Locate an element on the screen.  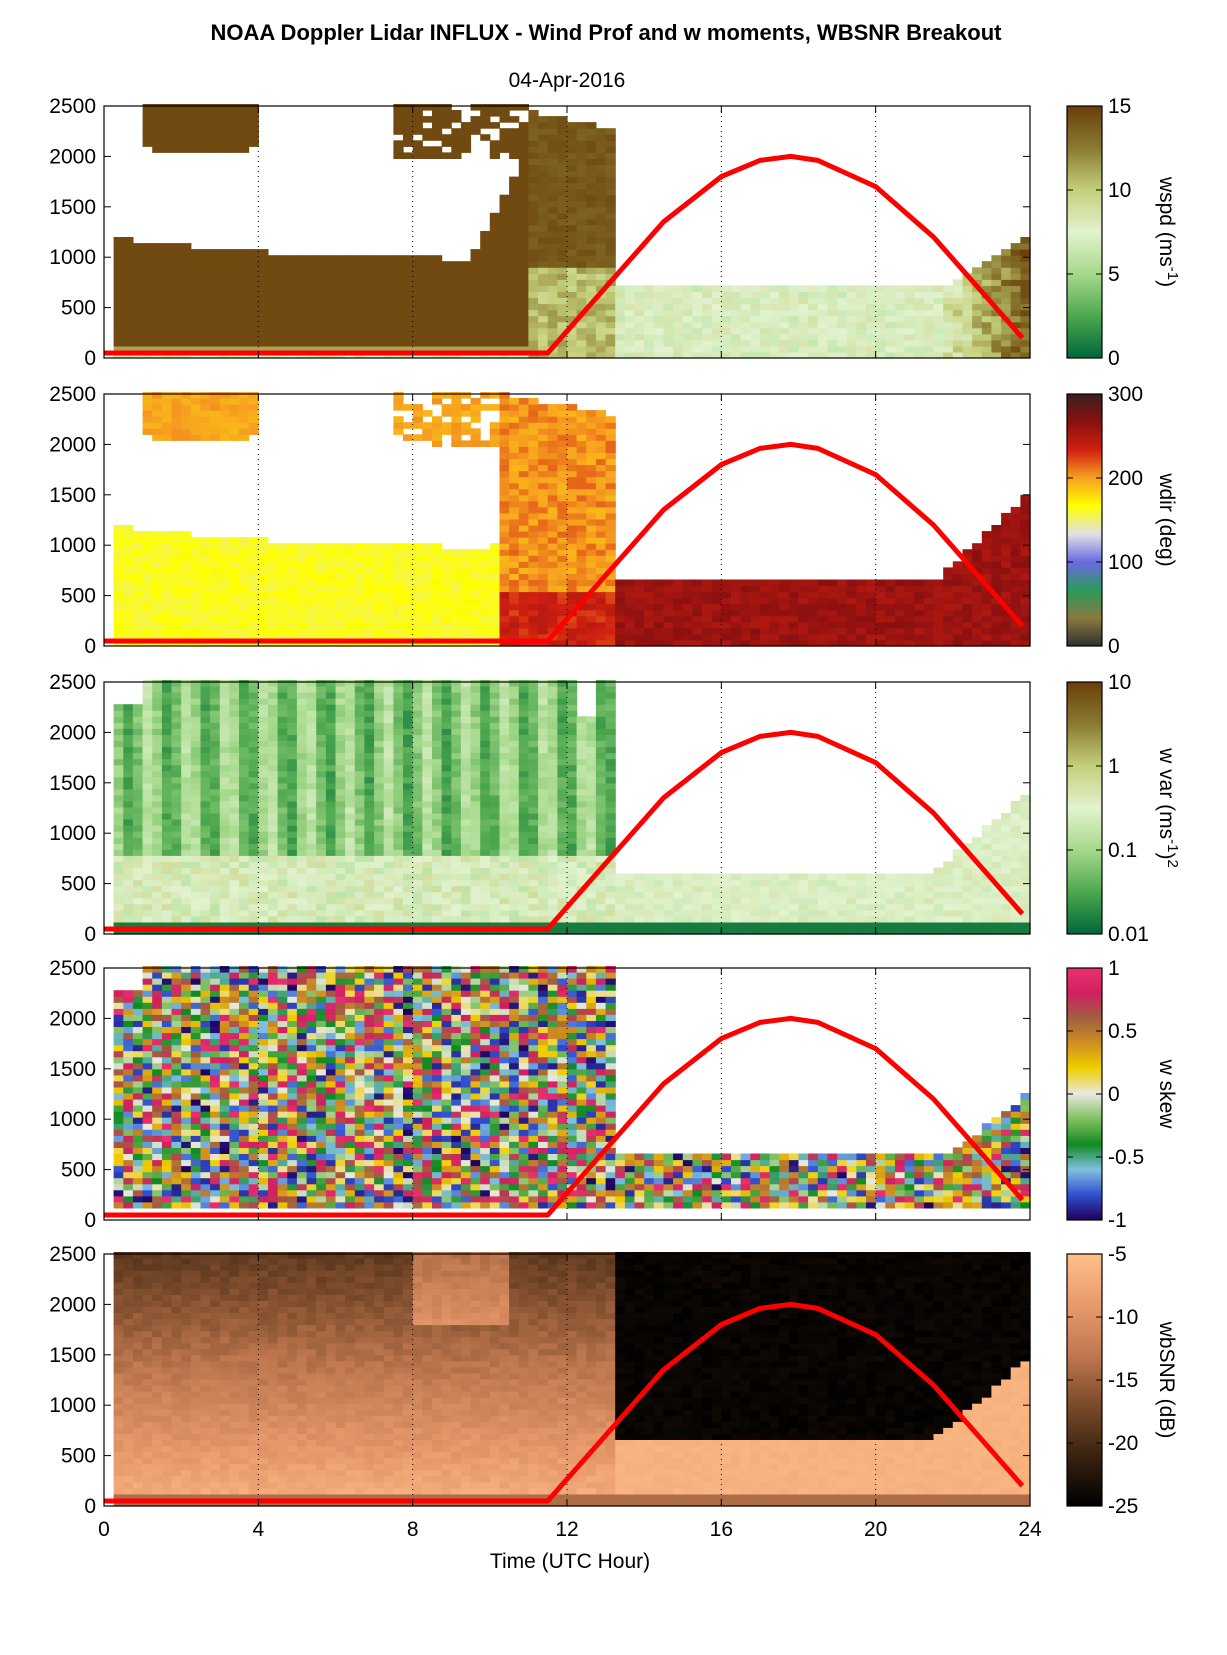
colorbar-tick-label: 300 is located at coordinates (1125, 394).